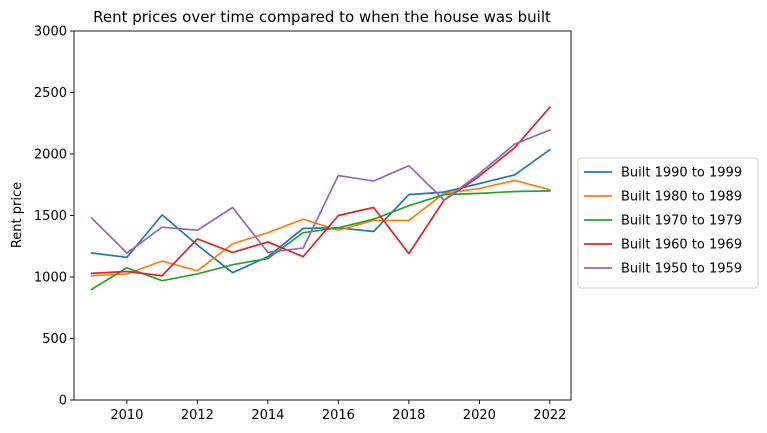 This screenshot has width=767, height=433. I want to click on legend-label-2: Built 1980 to 1989, so click(681, 197).